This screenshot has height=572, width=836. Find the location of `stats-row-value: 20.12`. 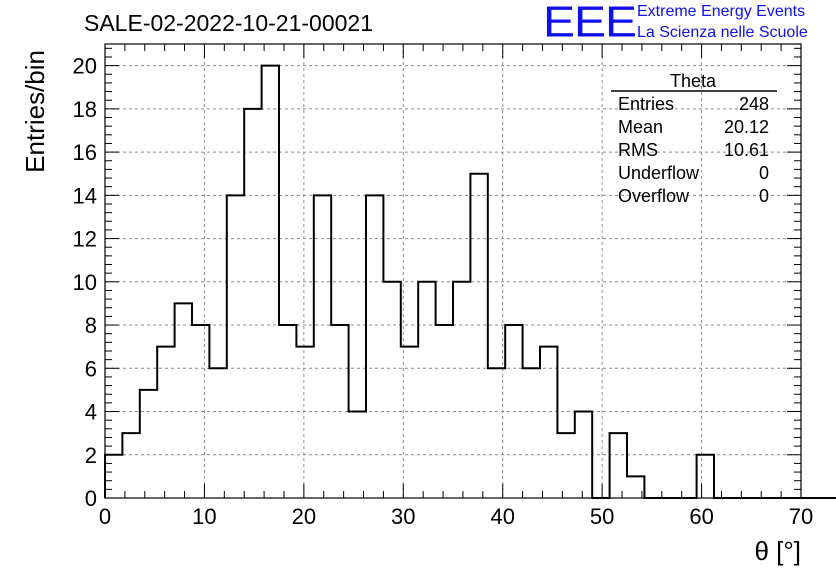

stats-row-value: 20.12 is located at coordinates (746, 127).